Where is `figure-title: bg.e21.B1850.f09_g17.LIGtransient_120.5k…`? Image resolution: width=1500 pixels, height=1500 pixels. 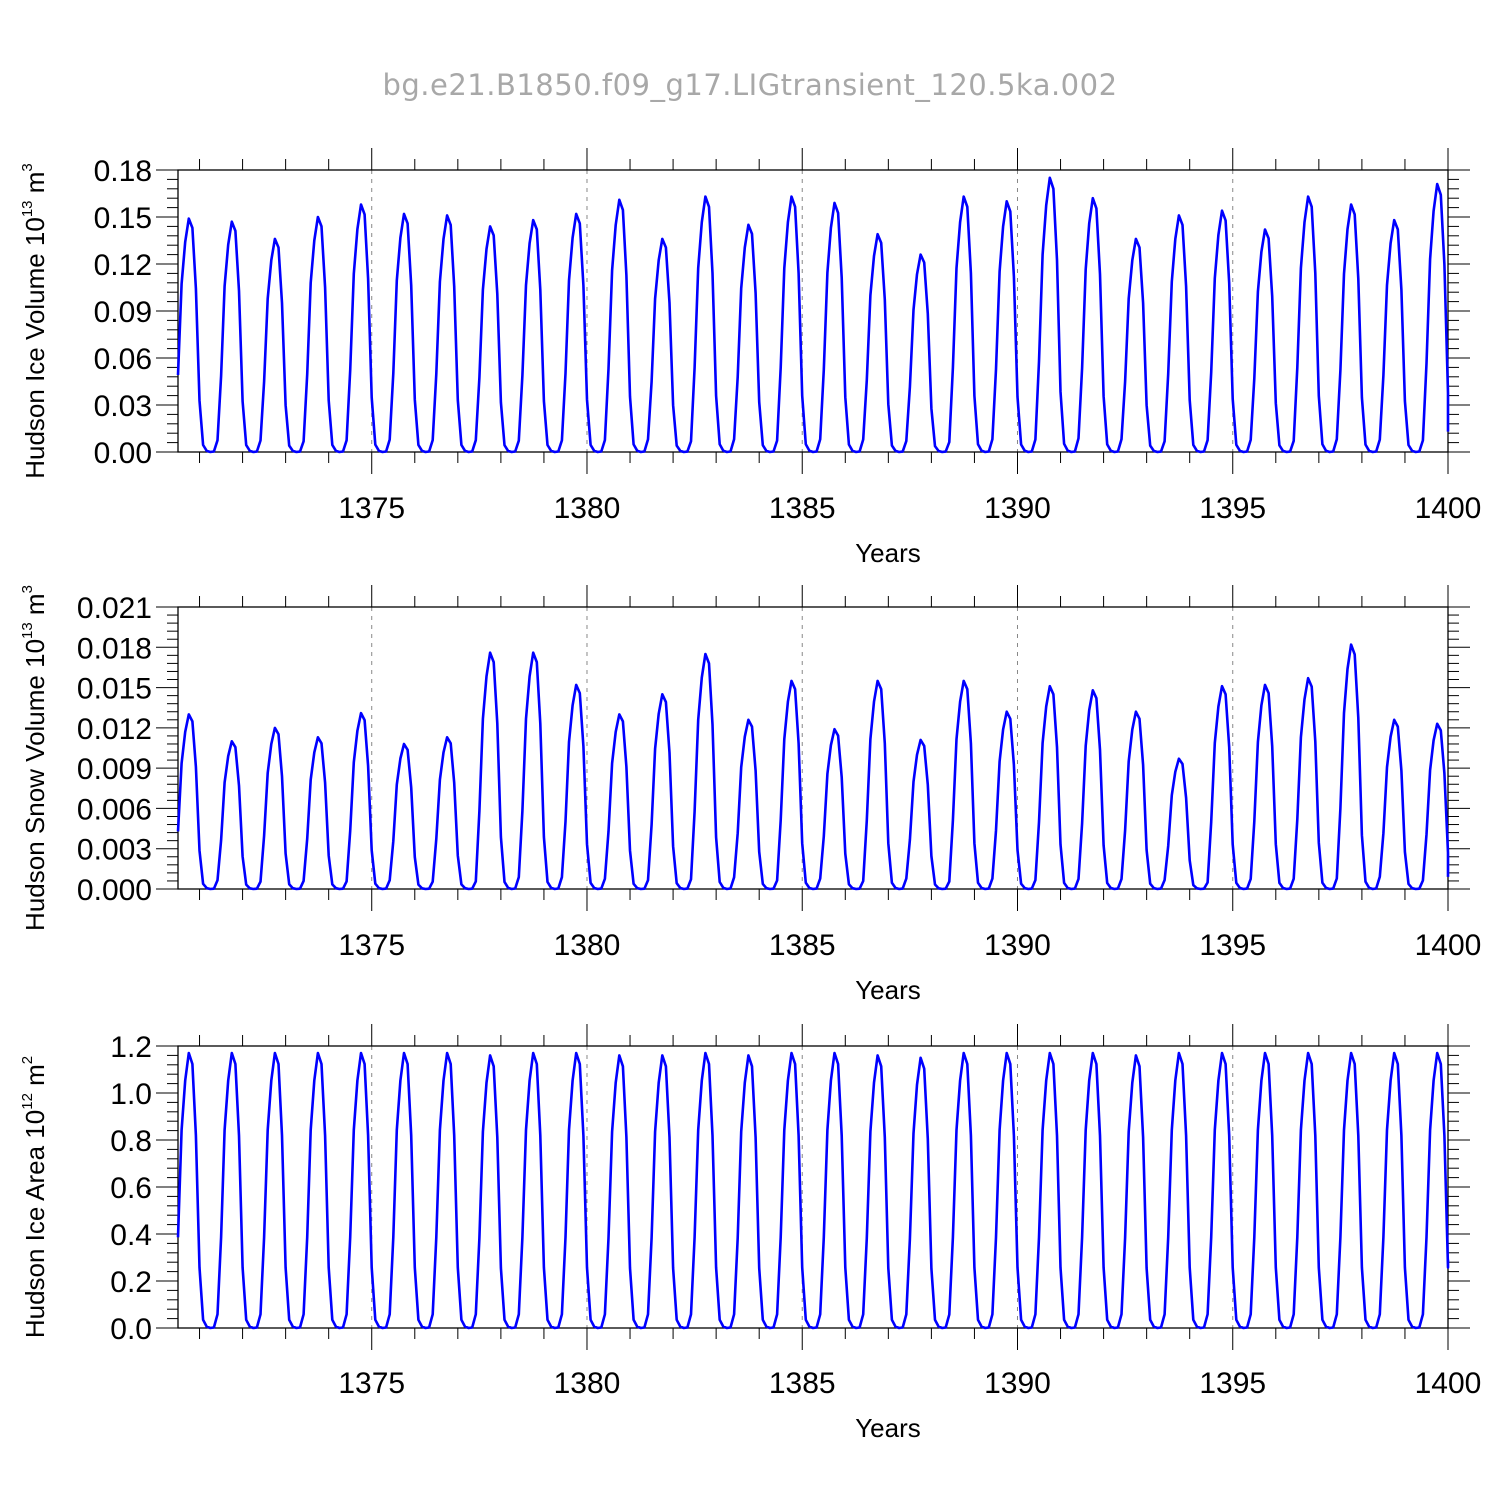 figure-title: bg.e21.B1850.f09_g17.LIGtransient_120.5k… is located at coordinates (750, 85).